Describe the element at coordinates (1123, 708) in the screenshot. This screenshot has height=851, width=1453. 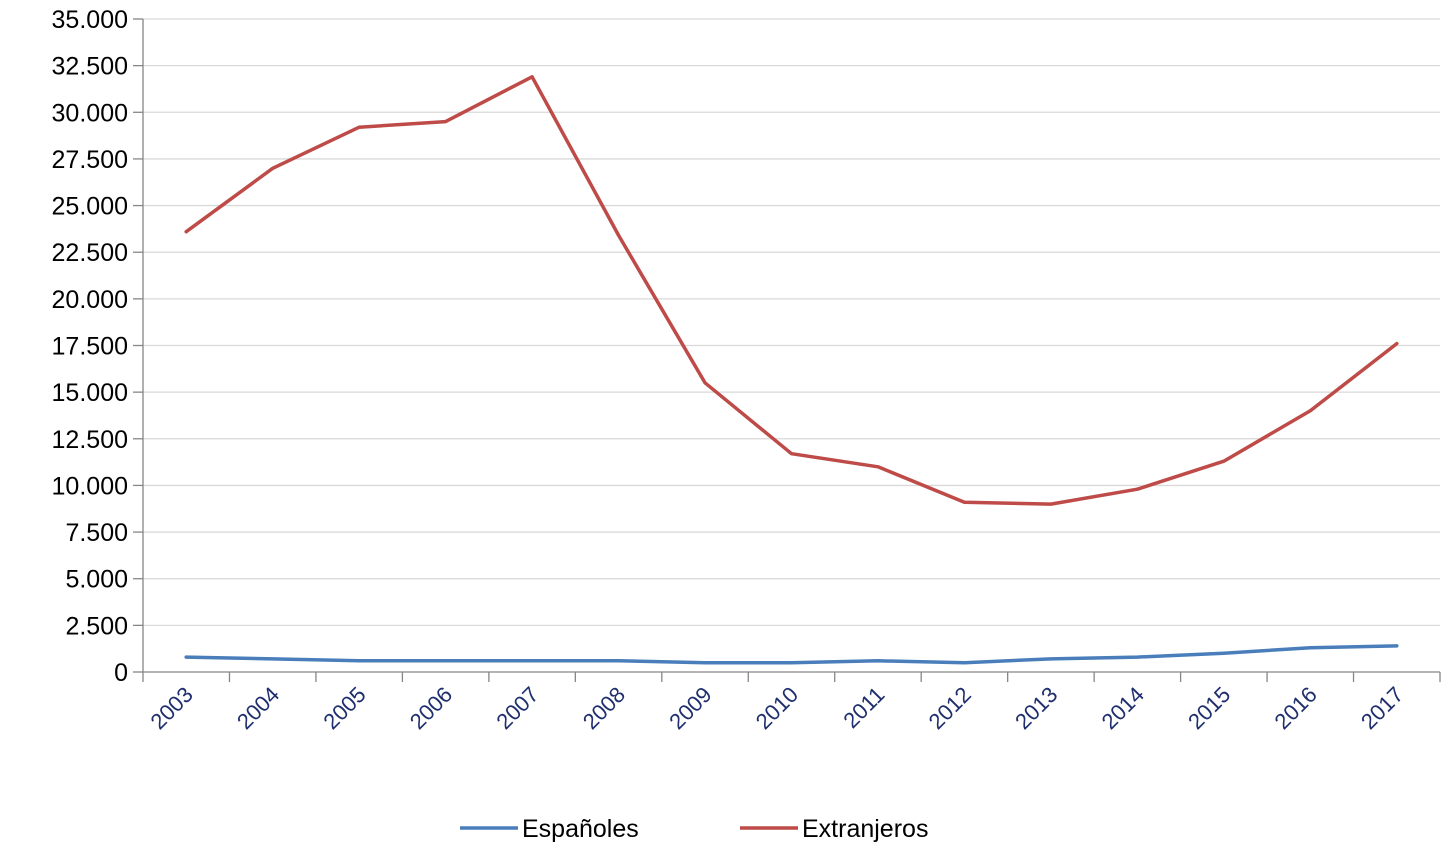
I see `x-tick-label: 2014` at that location.